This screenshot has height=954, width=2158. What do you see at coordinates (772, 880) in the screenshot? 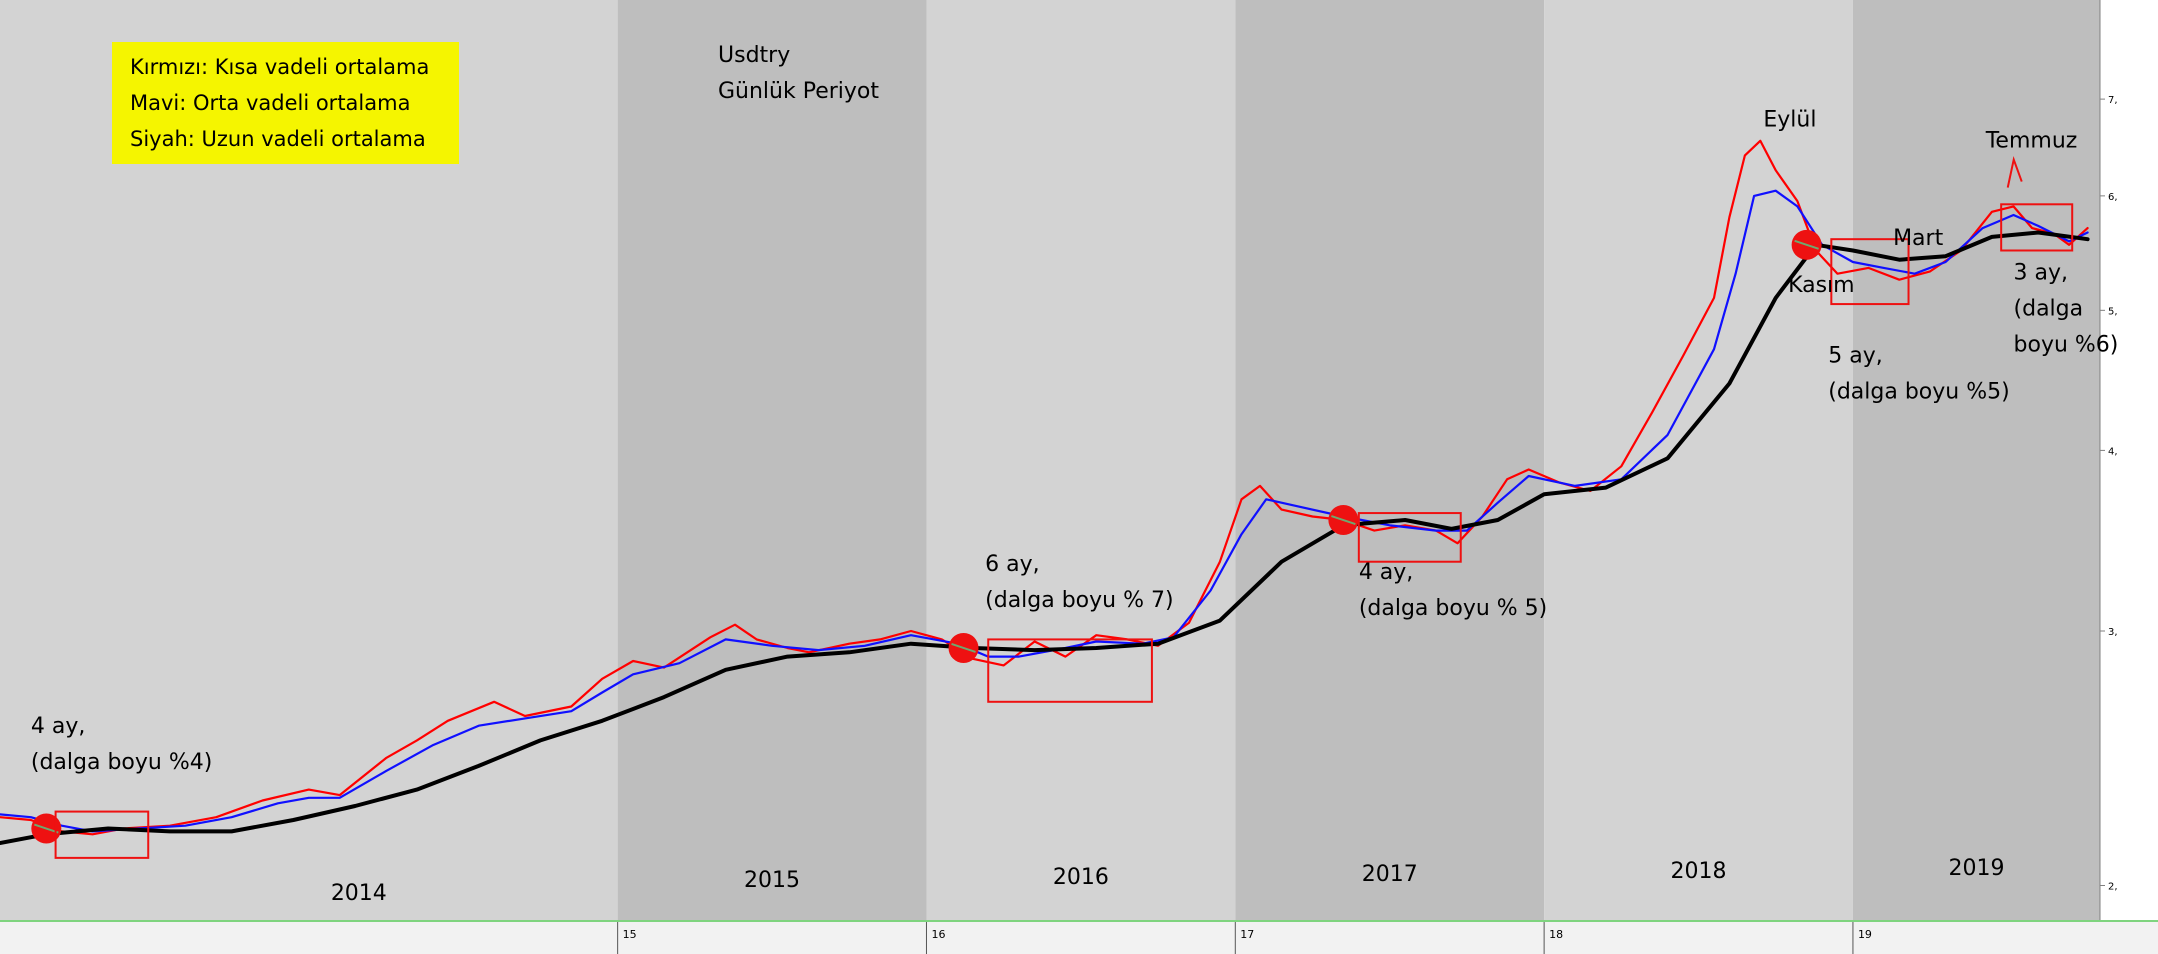
I see `year-label: 2015` at bounding box center [772, 880].